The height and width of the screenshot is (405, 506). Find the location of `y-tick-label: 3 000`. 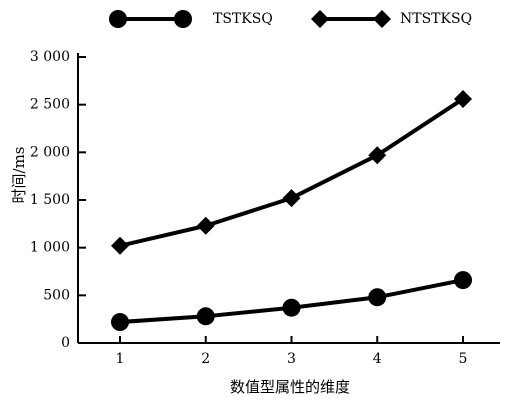

y-tick-label: 3 000 is located at coordinates (50, 57).